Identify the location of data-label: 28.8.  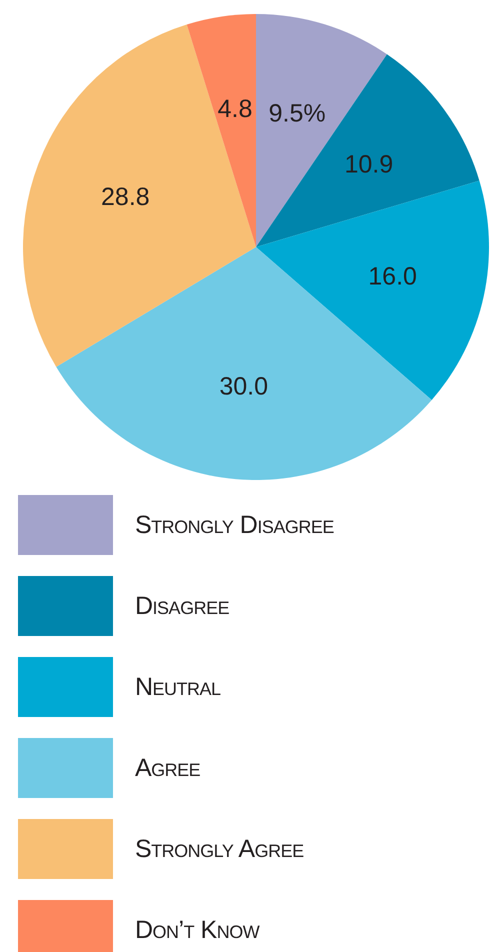
(125, 197).